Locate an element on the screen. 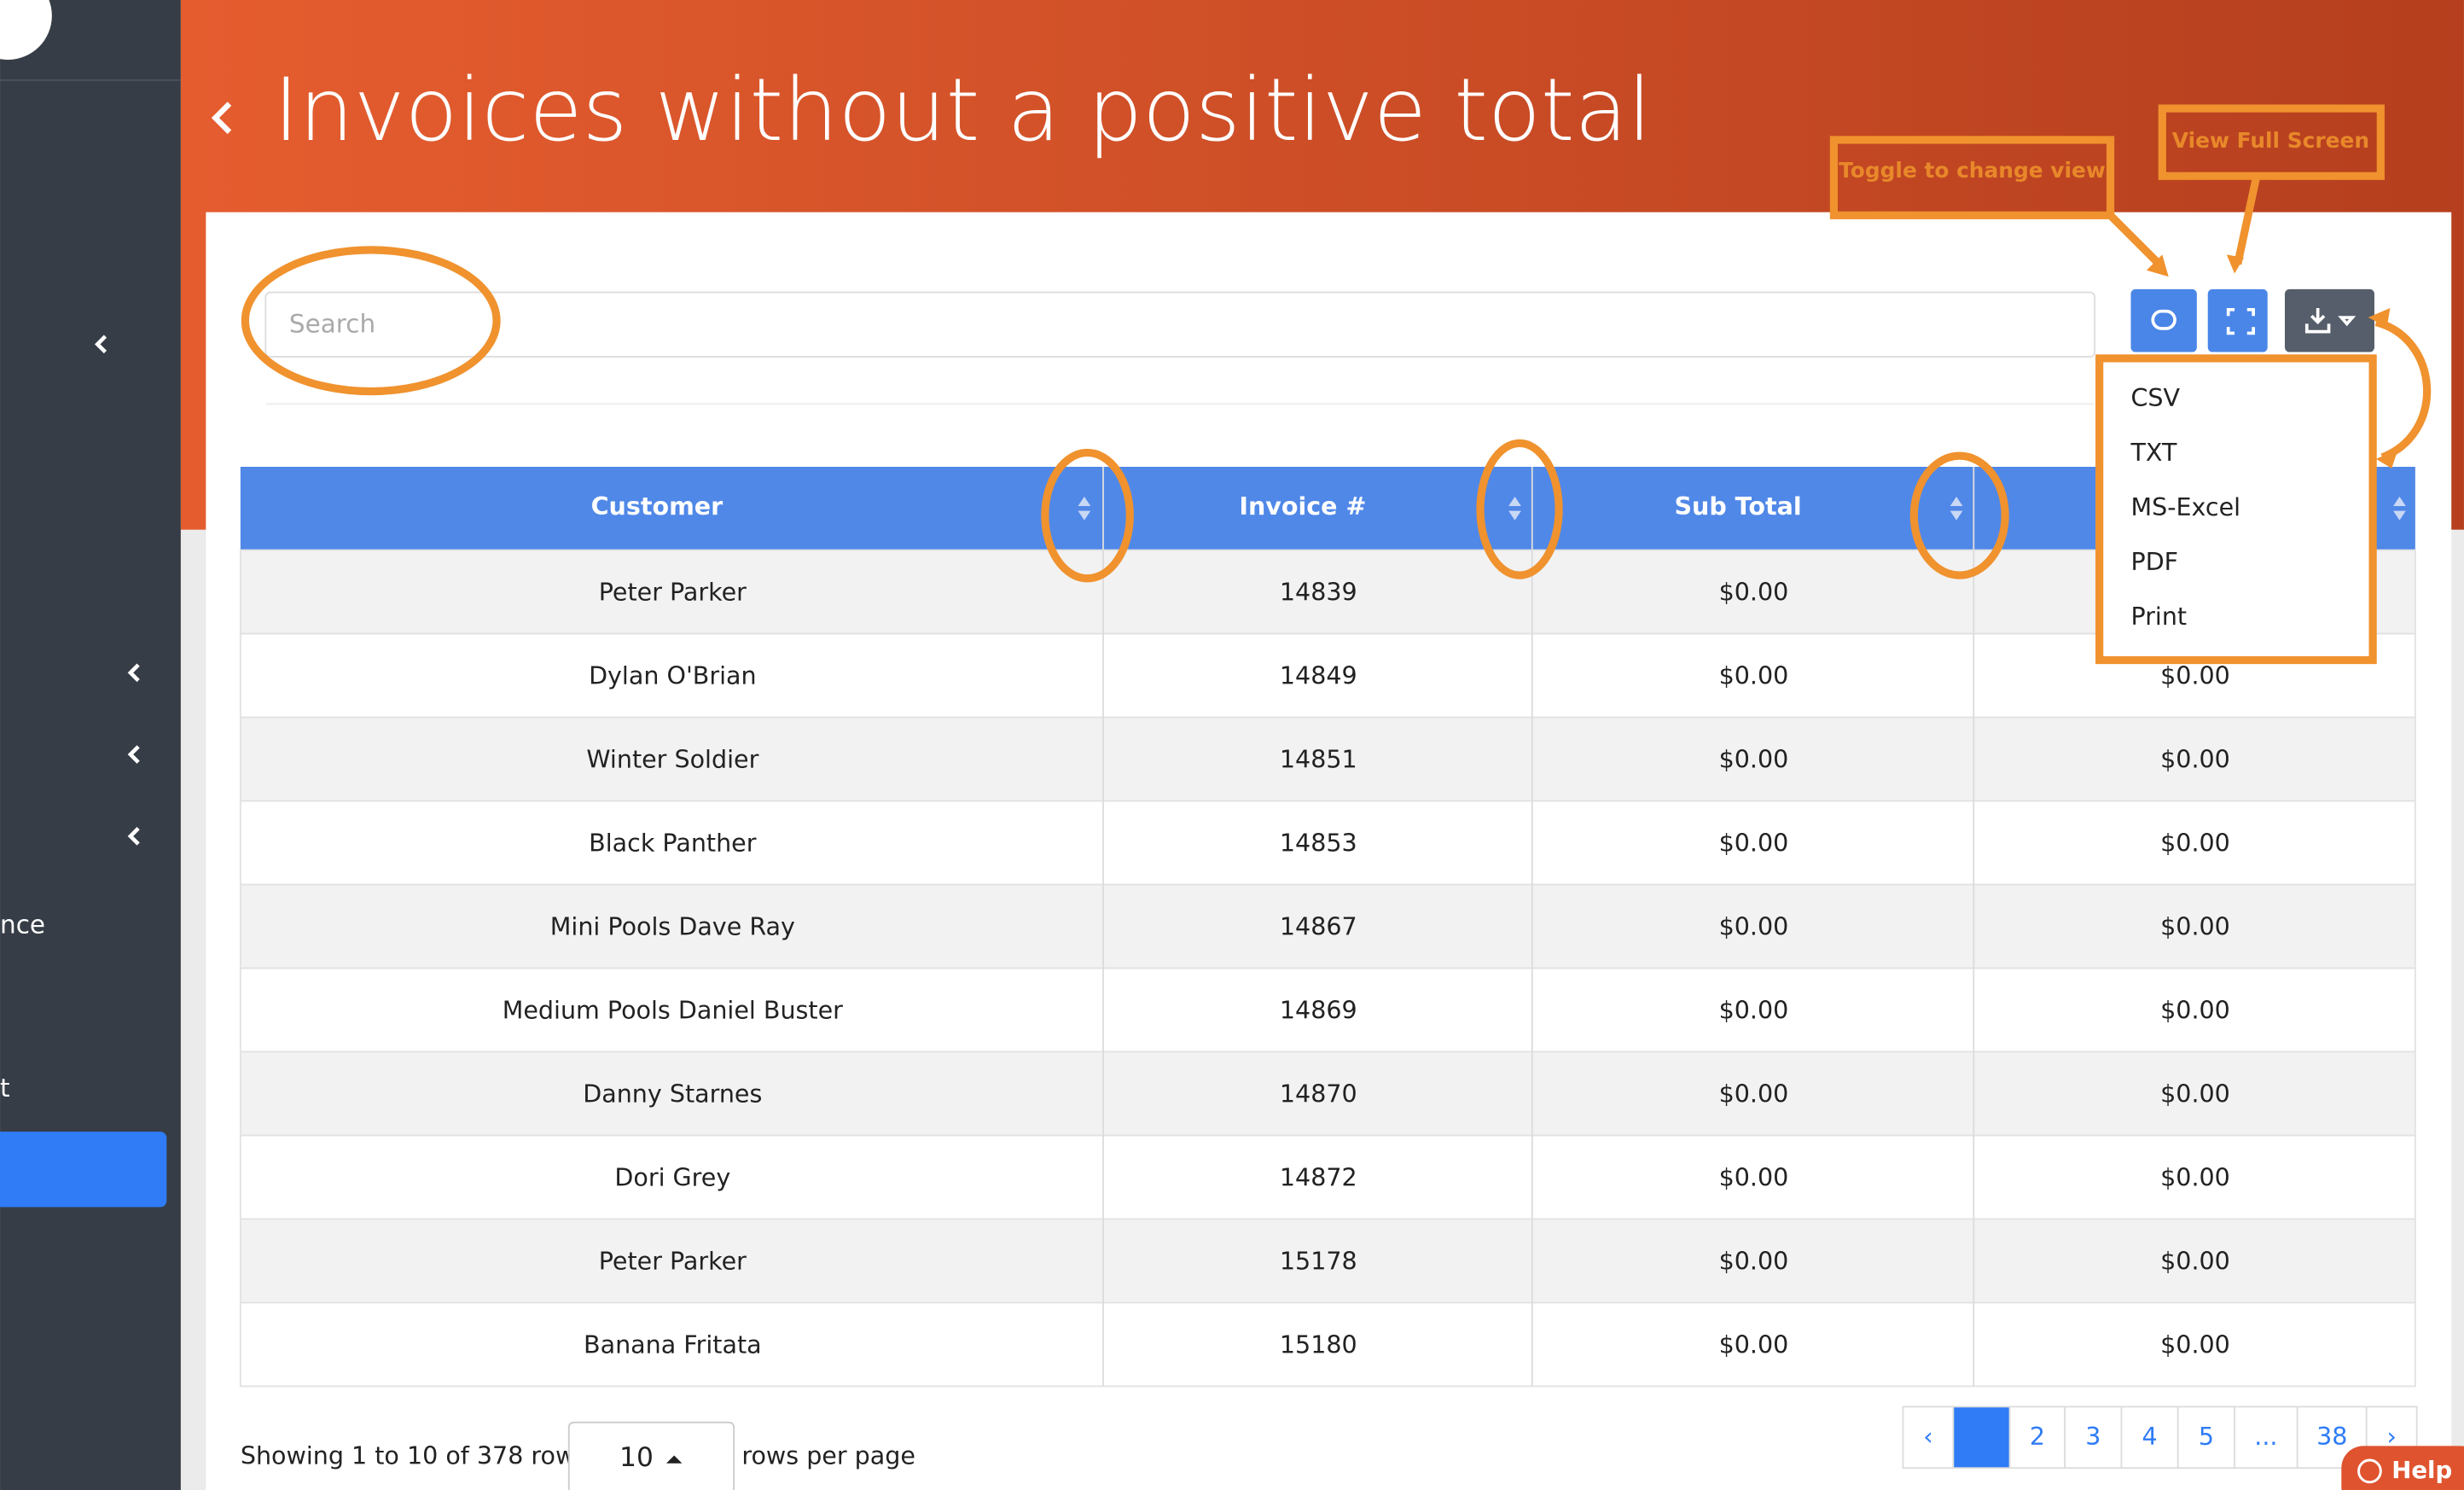 This screenshot has height=1490, width=2464. help-label: Help is located at coordinates (2421, 1470).